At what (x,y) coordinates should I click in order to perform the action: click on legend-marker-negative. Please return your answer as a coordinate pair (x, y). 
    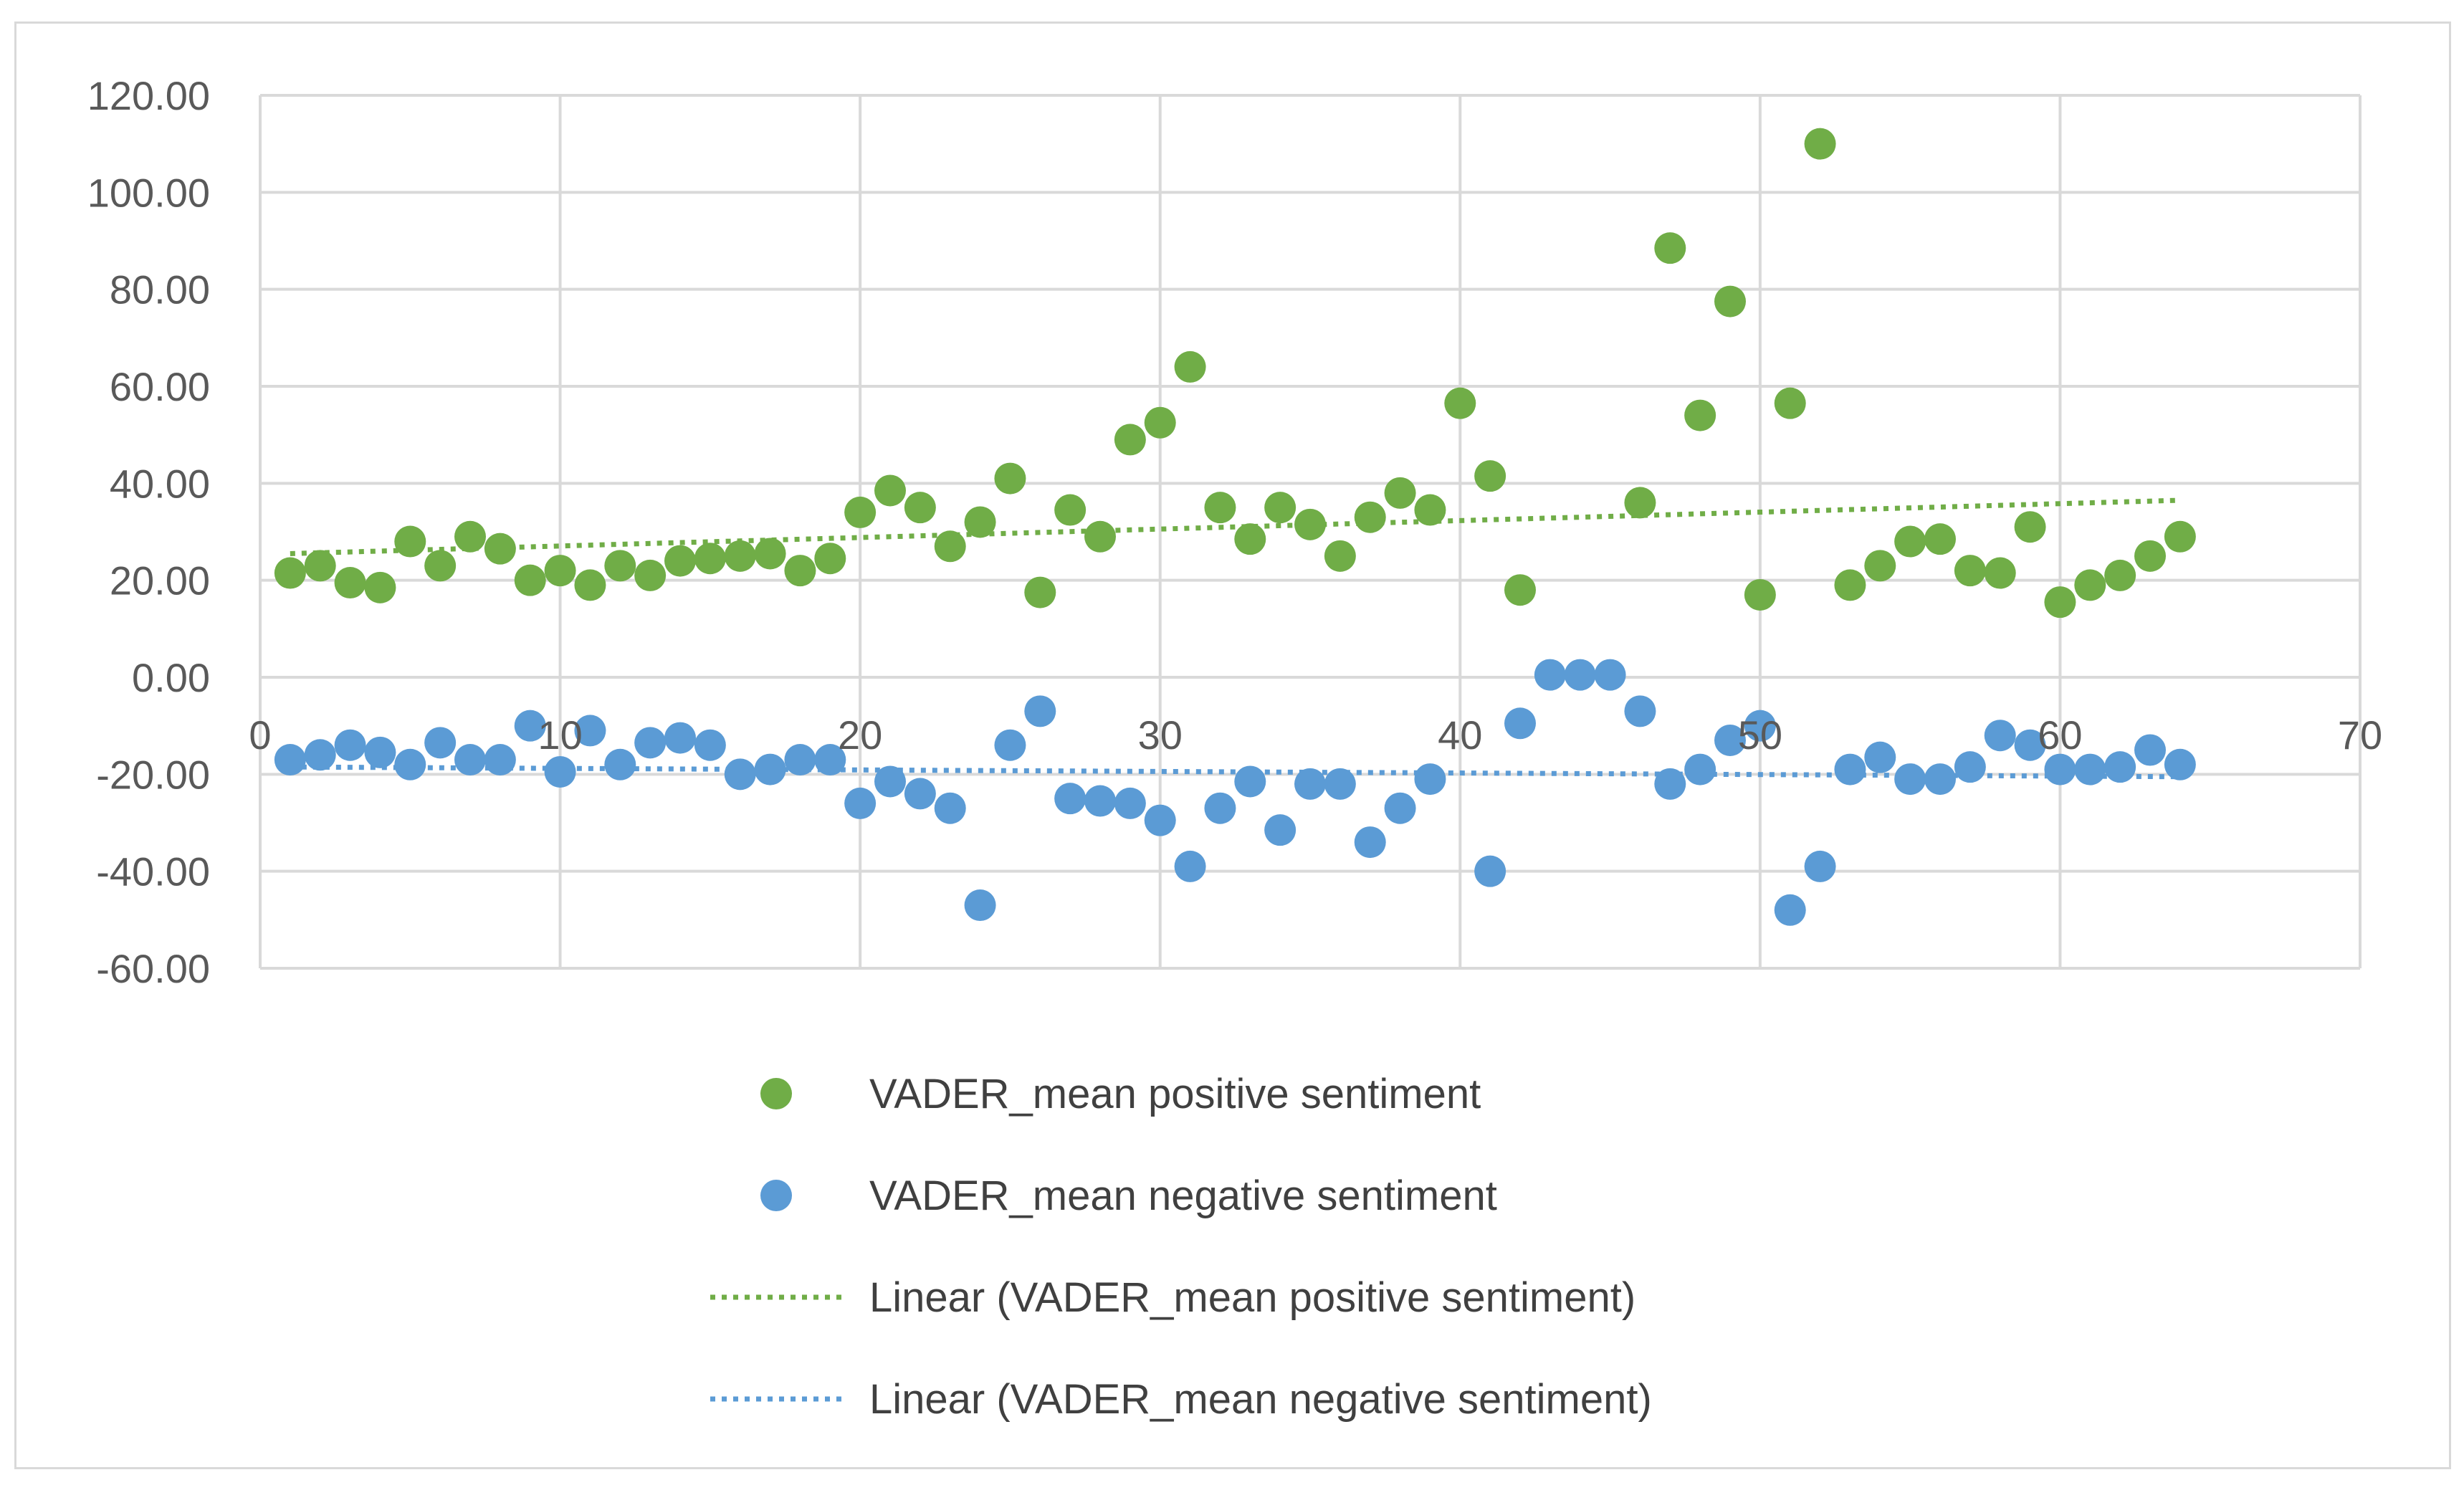
    Looking at the image, I should click on (776, 1195).